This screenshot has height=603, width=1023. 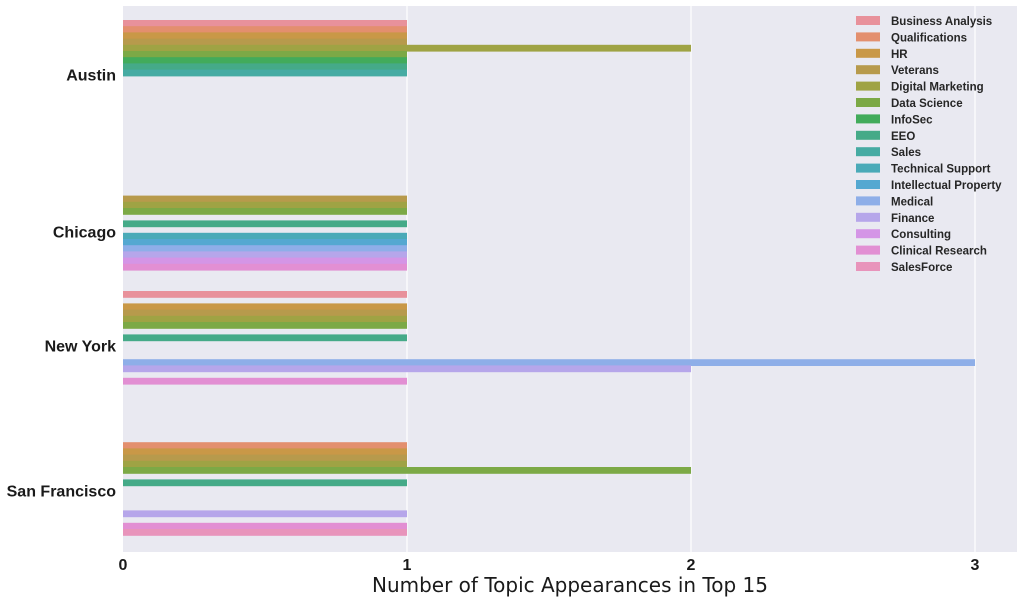 I want to click on x-tick-label: 1, so click(x=407, y=565).